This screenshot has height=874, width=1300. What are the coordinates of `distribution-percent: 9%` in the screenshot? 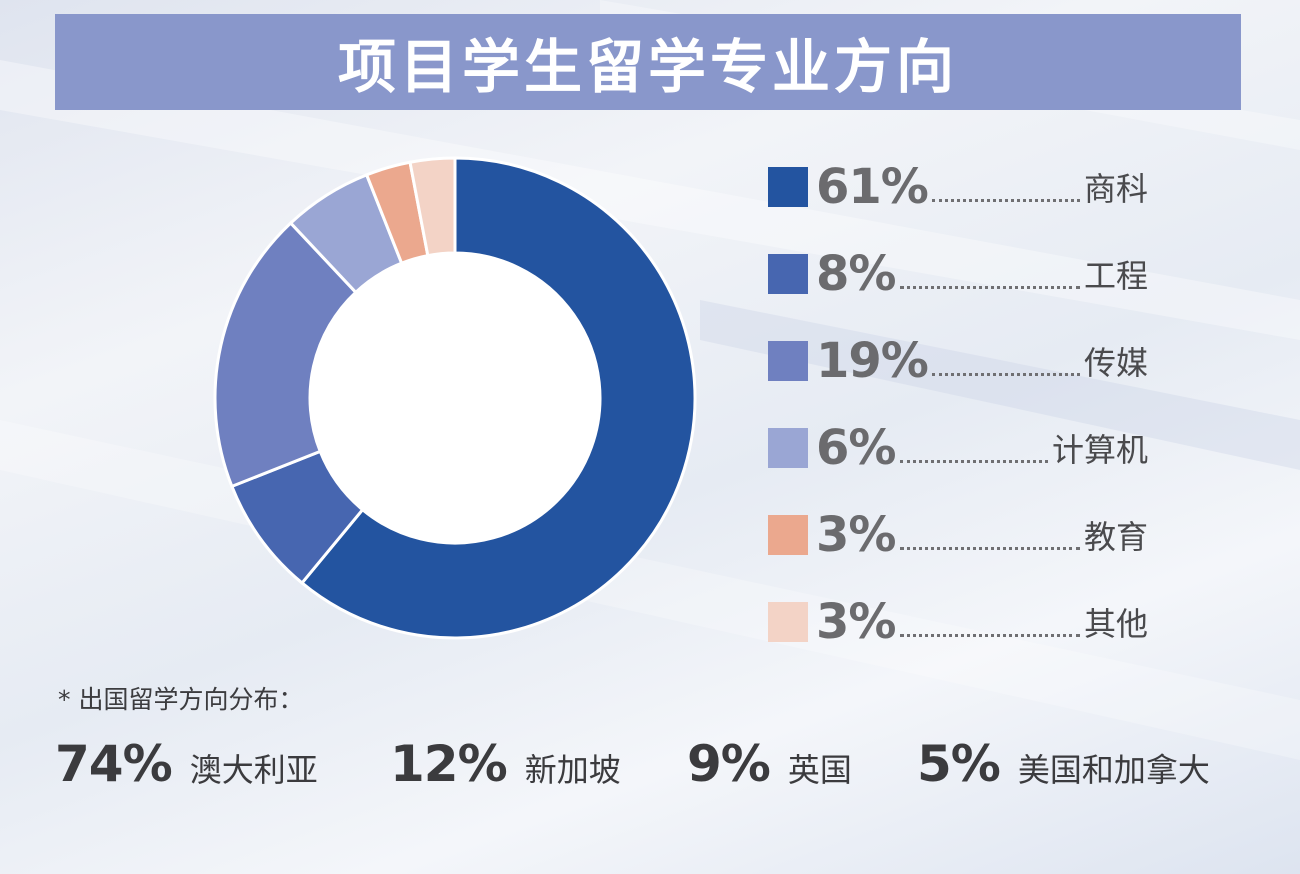 It's located at (729, 764).